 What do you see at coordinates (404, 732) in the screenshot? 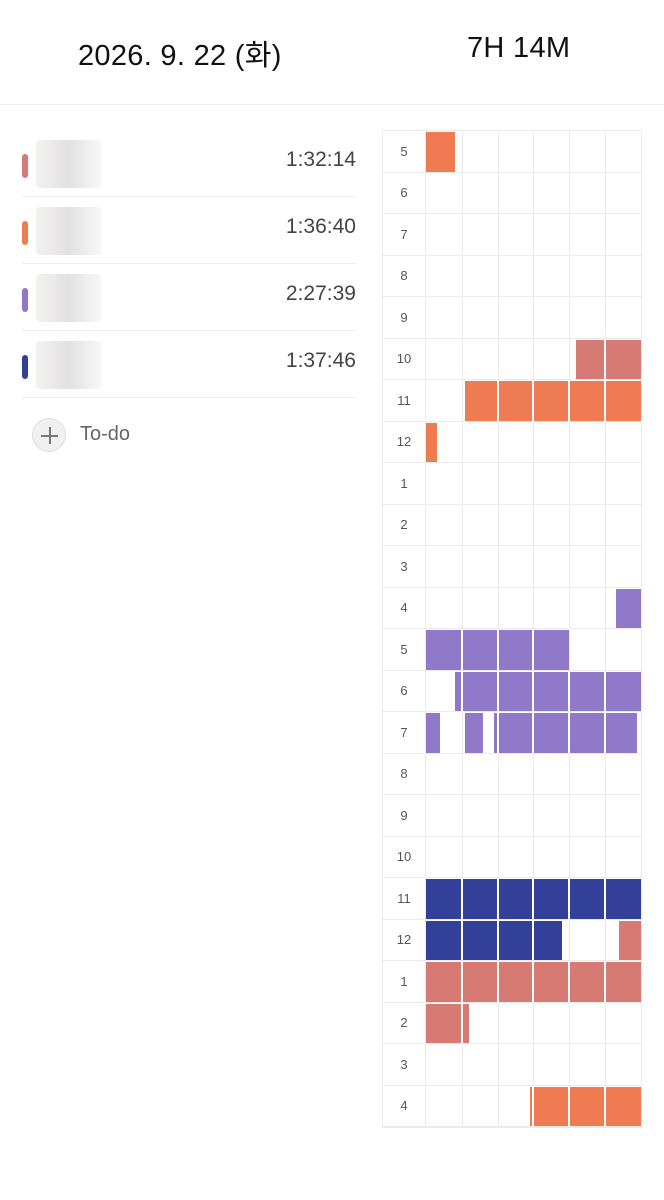
I see `hour-label: 7` at bounding box center [404, 732].